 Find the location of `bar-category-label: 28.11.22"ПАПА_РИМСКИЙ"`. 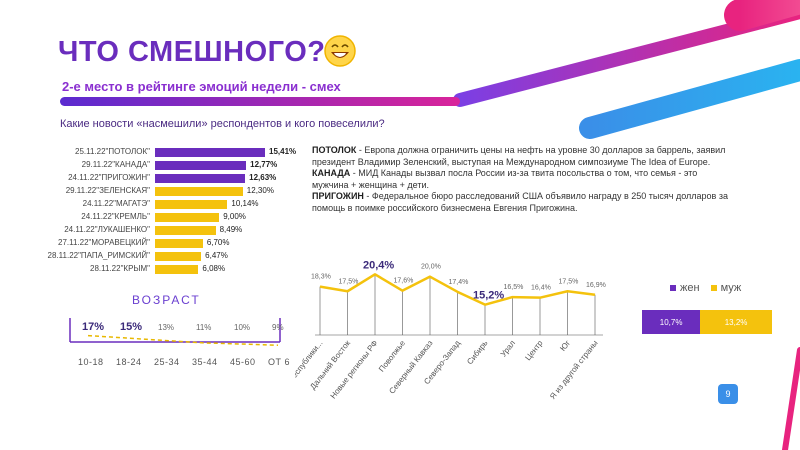

bar-category-label: 28.11.22"ПАПА_РИМСКИЙ" is located at coordinates (98, 255).